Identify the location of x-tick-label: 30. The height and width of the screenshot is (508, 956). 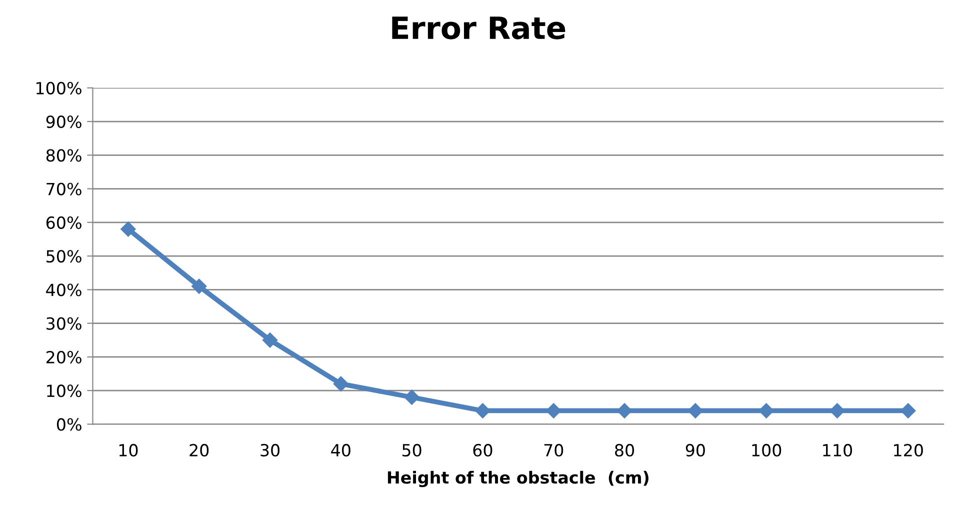
(270, 450).